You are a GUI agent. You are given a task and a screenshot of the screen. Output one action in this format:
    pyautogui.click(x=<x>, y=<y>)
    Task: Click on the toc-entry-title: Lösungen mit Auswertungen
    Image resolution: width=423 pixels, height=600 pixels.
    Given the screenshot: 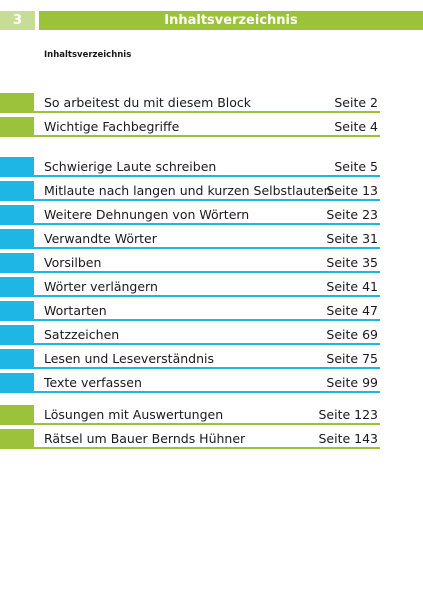 What is the action you would take?
    pyautogui.click(x=134, y=414)
    